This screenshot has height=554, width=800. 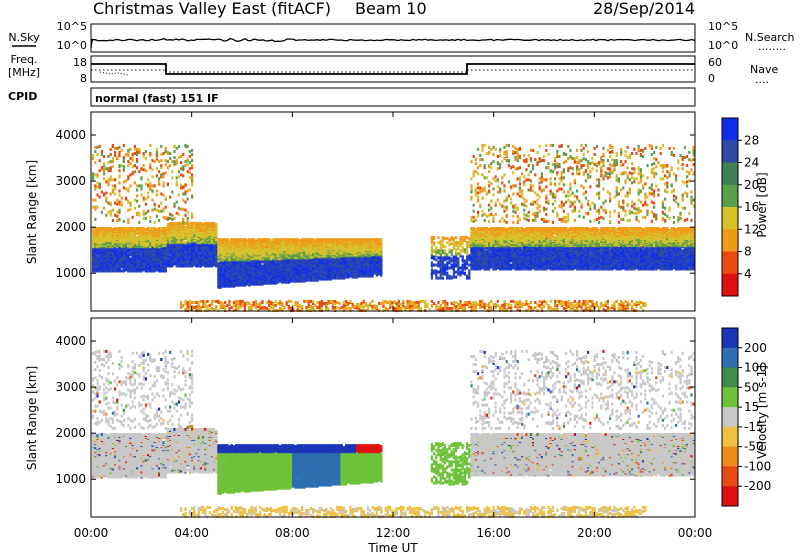 What do you see at coordinates (72, 45) in the screenshot?
I see `nsky-tick-bottom: 10^0` at bounding box center [72, 45].